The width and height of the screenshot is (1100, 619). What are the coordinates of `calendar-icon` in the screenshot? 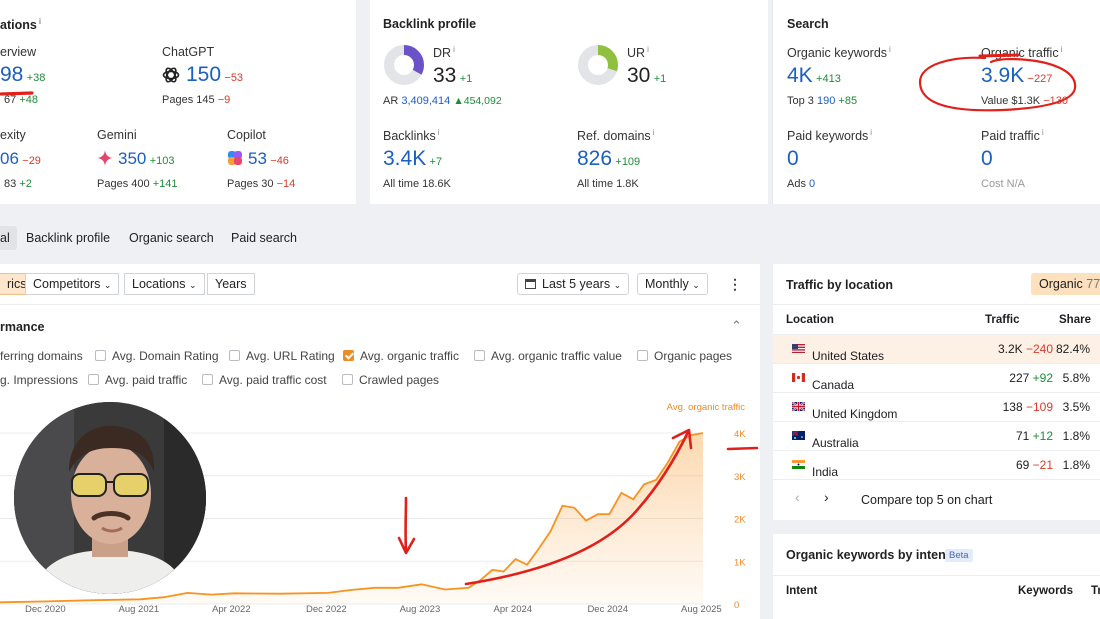 It's located at (530, 284).